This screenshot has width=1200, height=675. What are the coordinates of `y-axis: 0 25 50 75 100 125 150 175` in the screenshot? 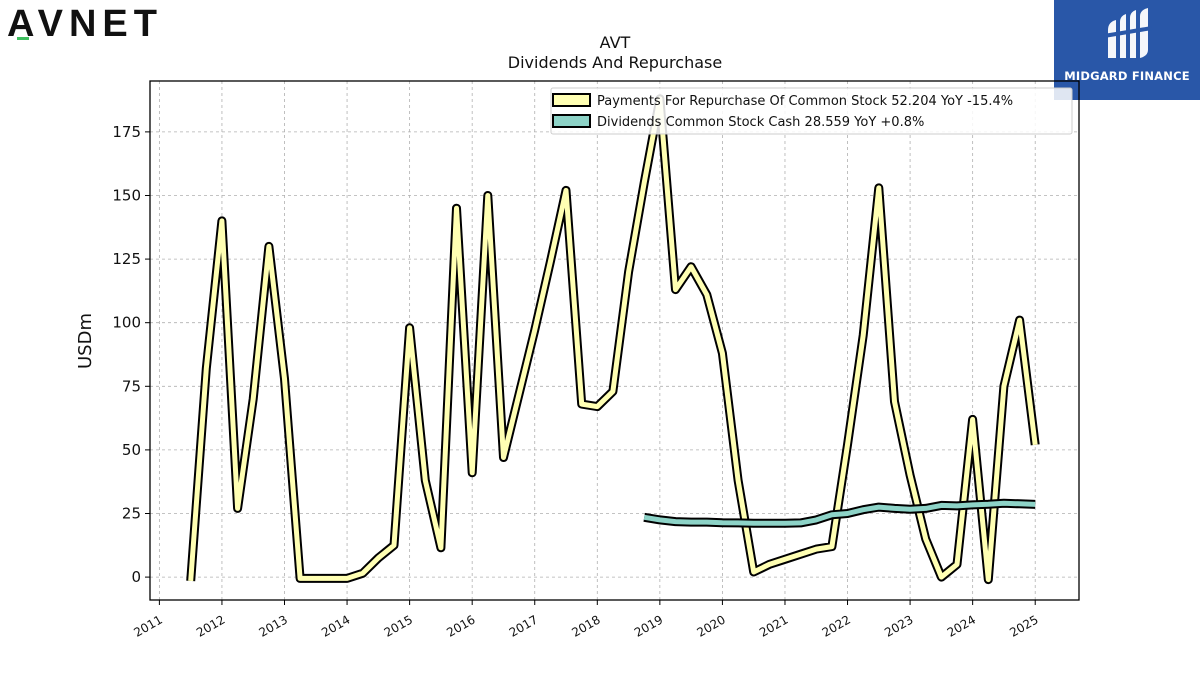 It's located at (131, 354).